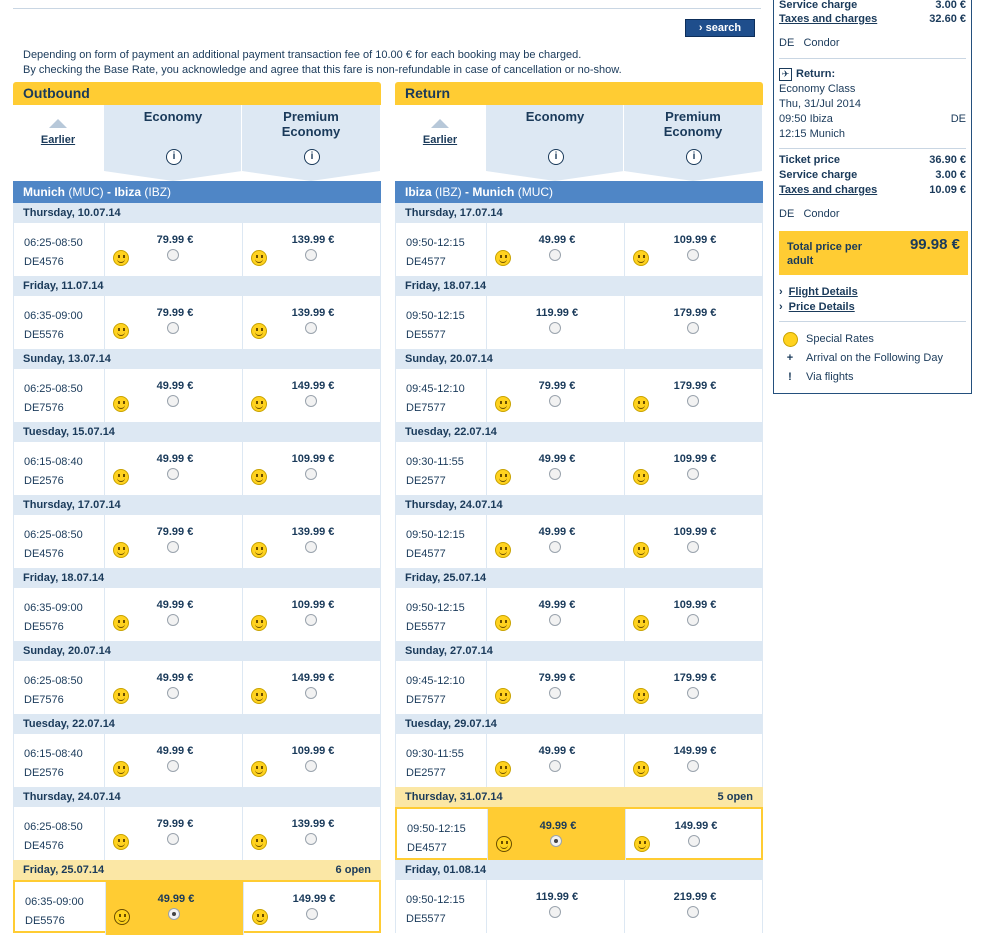 The height and width of the screenshot is (935, 1006). I want to click on search-button: › search, so click(720, 28).